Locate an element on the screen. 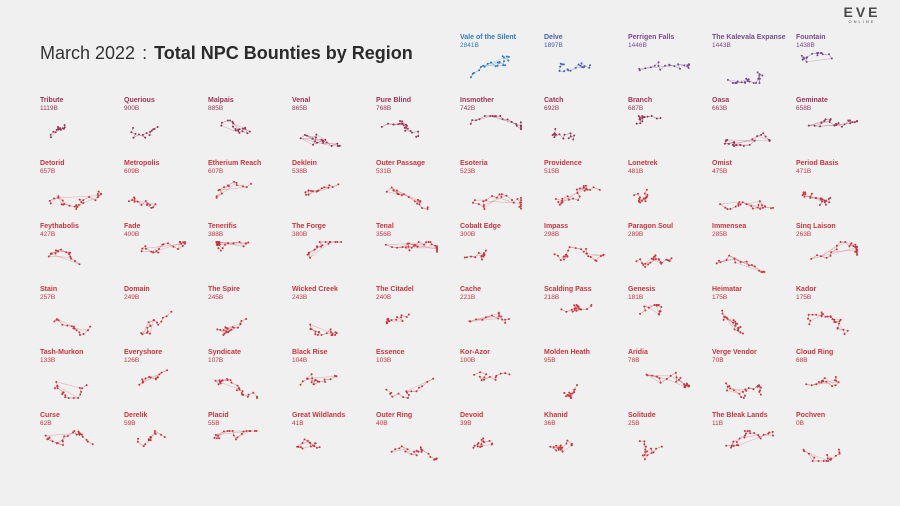 This screenshot has height=506, width=900. region-name: Tribute is located at coordinates (52, 100).